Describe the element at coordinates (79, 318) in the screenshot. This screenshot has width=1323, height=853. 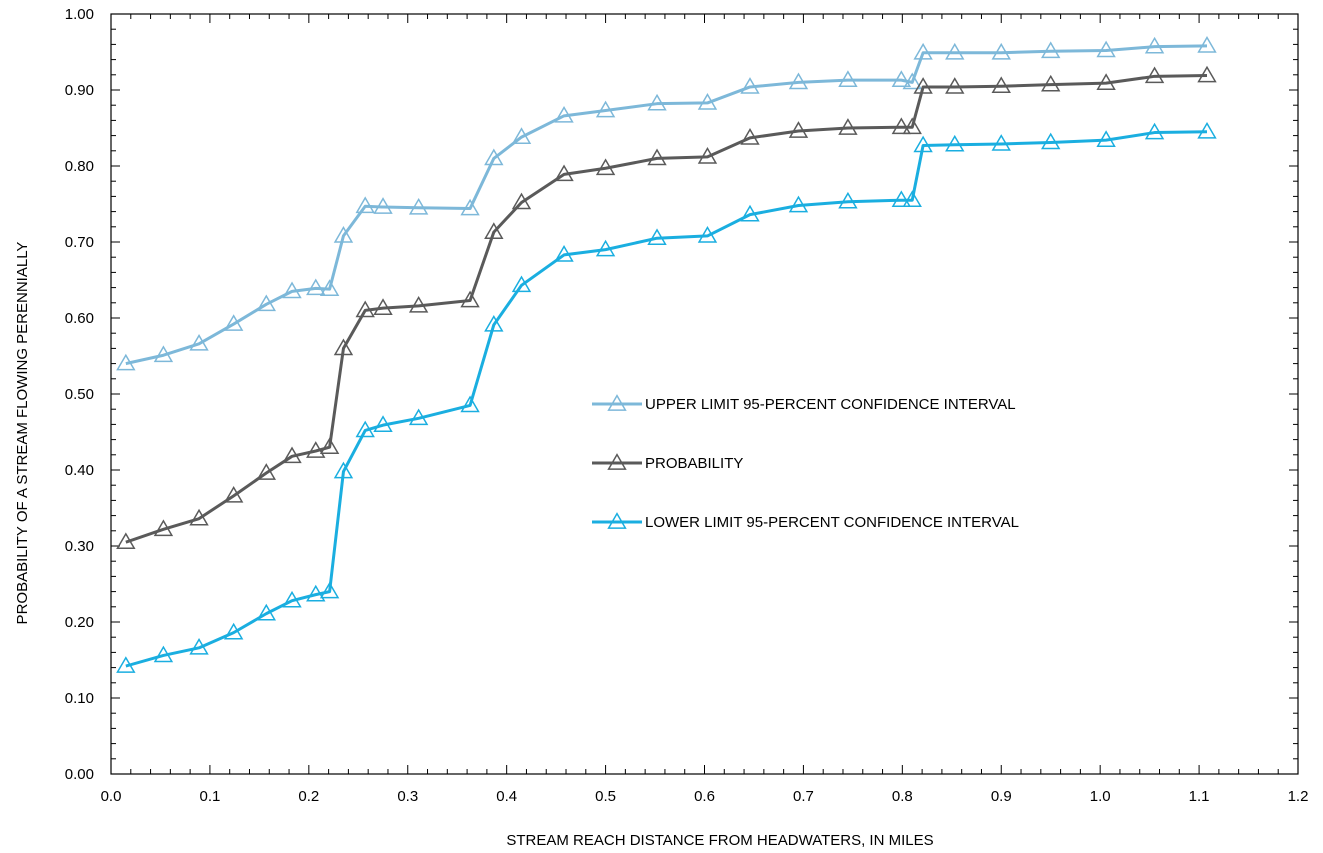
I see `y-tick-label: 0.60` at that location.